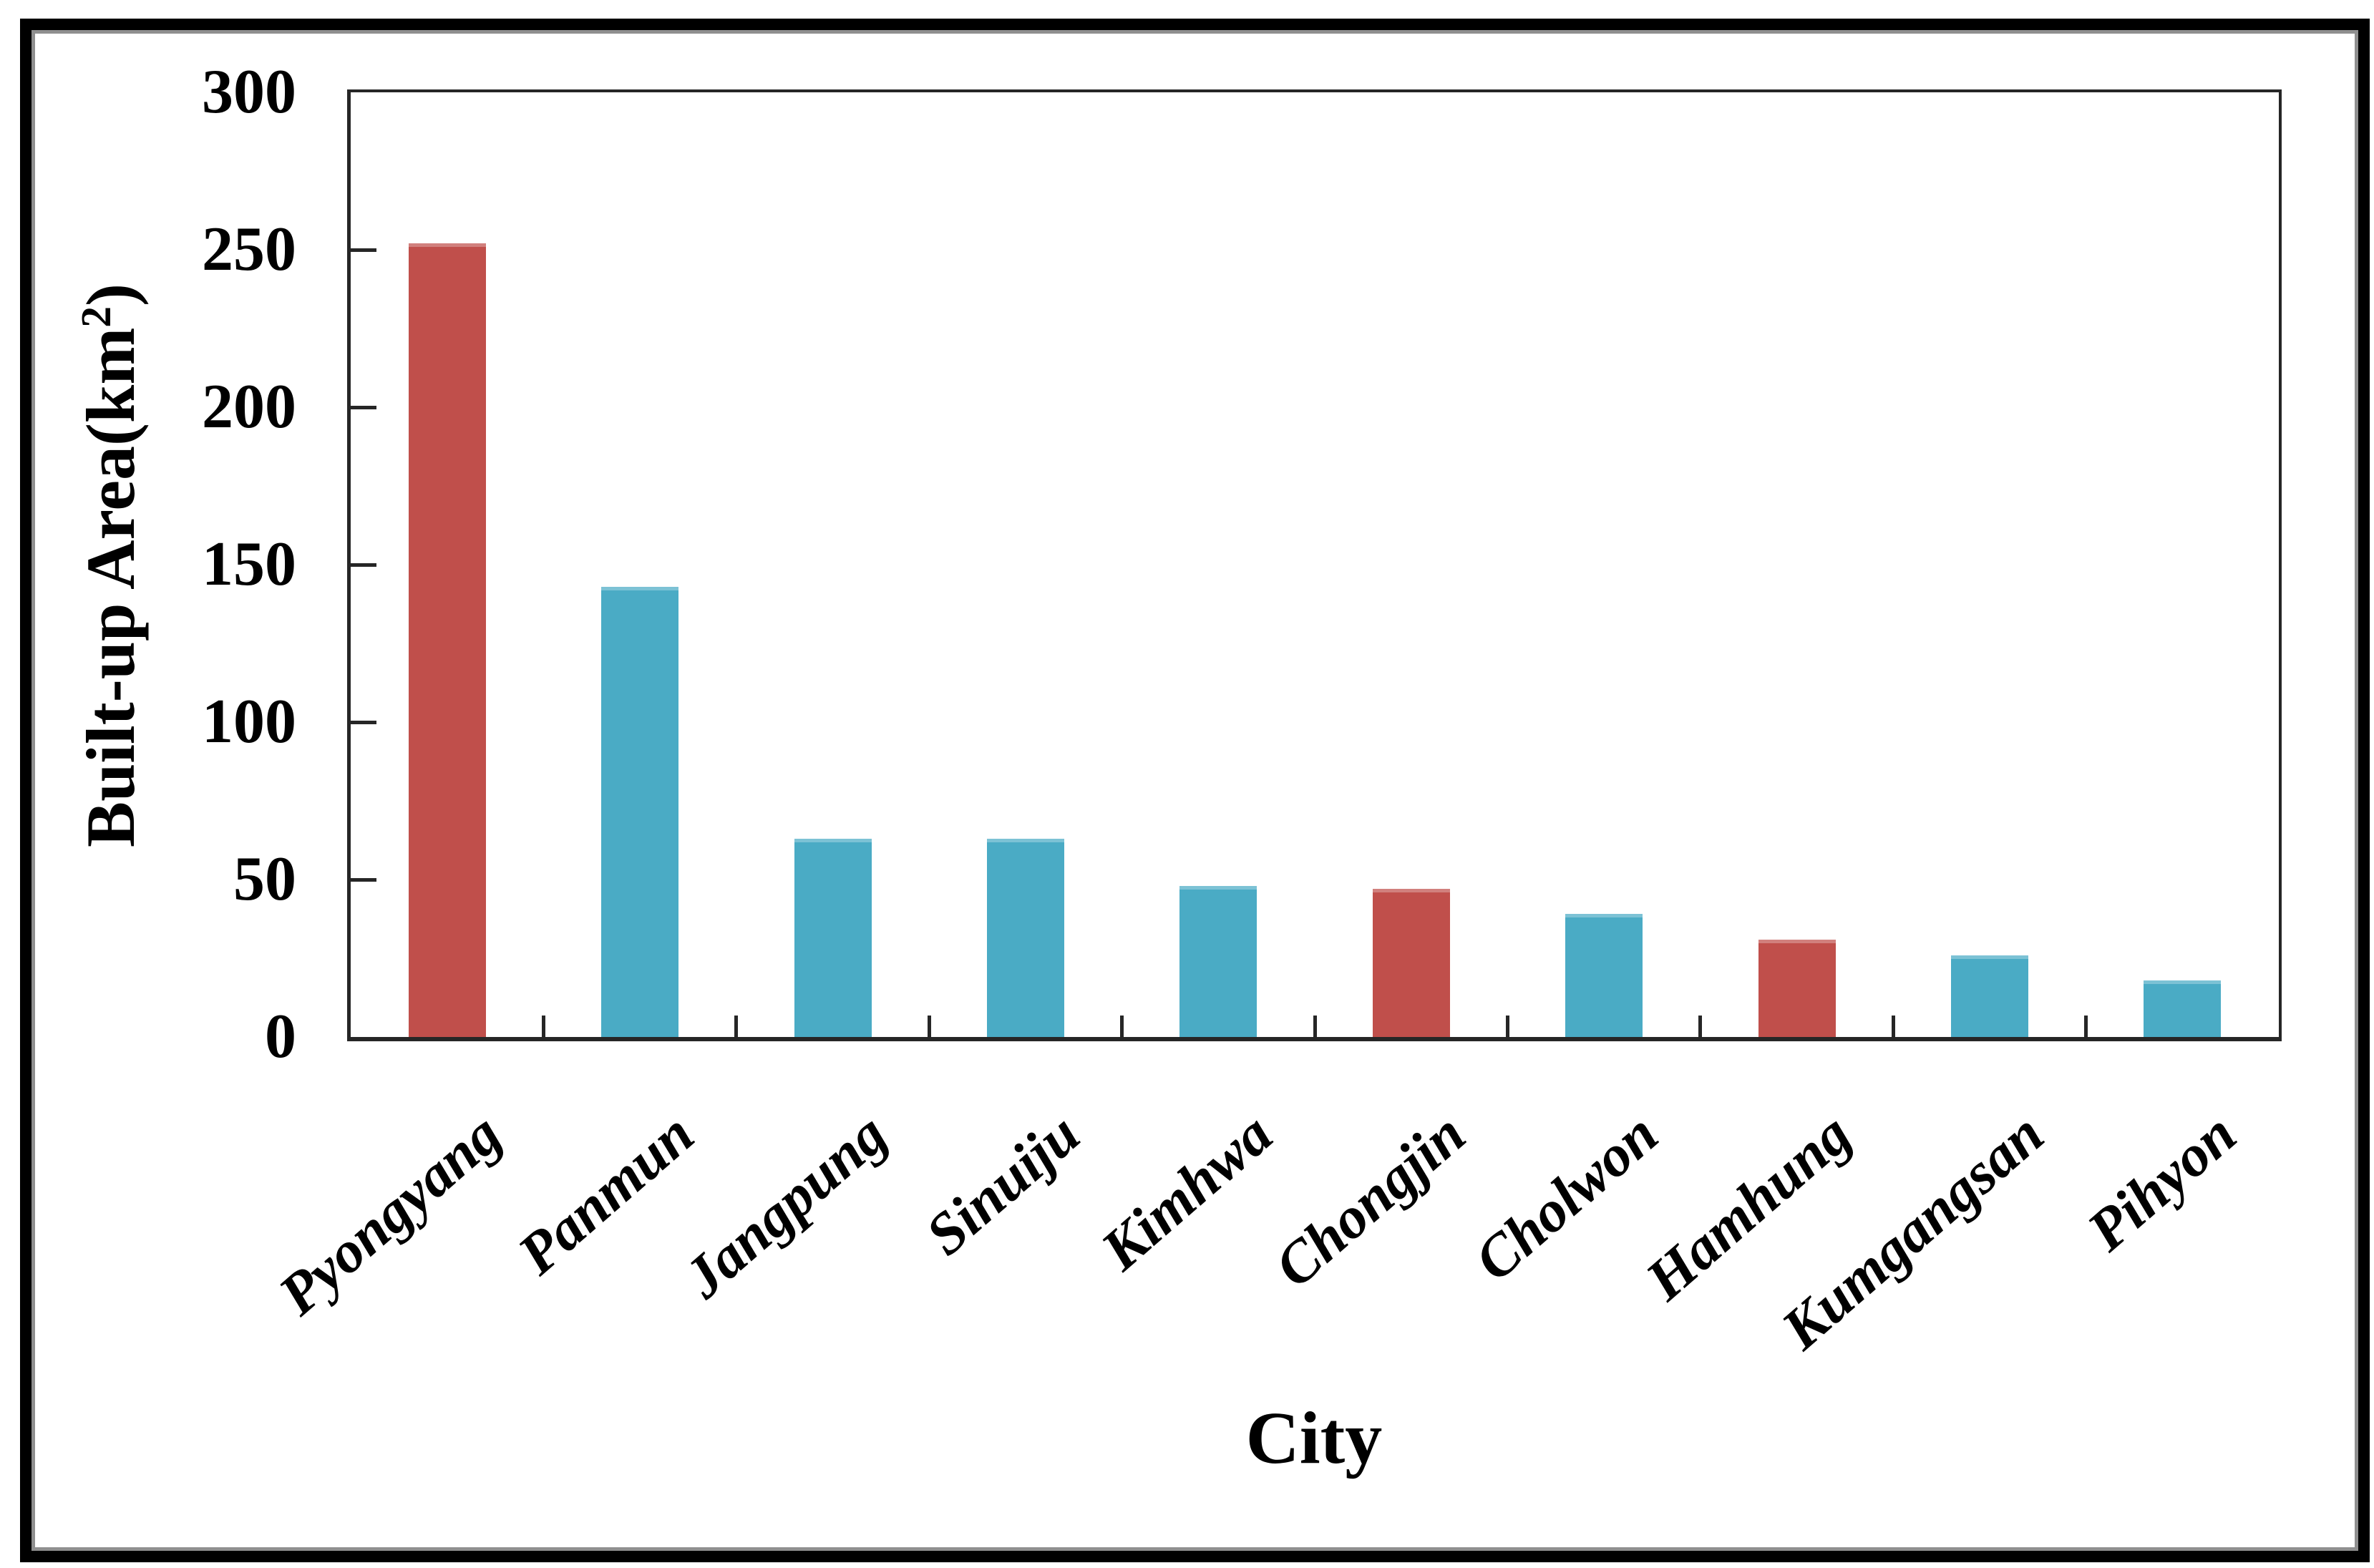  I want to click on y-tick-label-200: 200, so click(249, 407).